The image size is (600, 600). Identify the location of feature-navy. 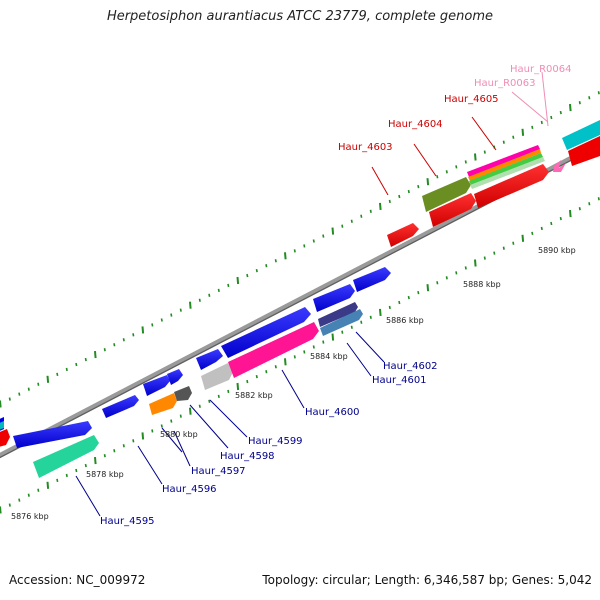
(338, 314).